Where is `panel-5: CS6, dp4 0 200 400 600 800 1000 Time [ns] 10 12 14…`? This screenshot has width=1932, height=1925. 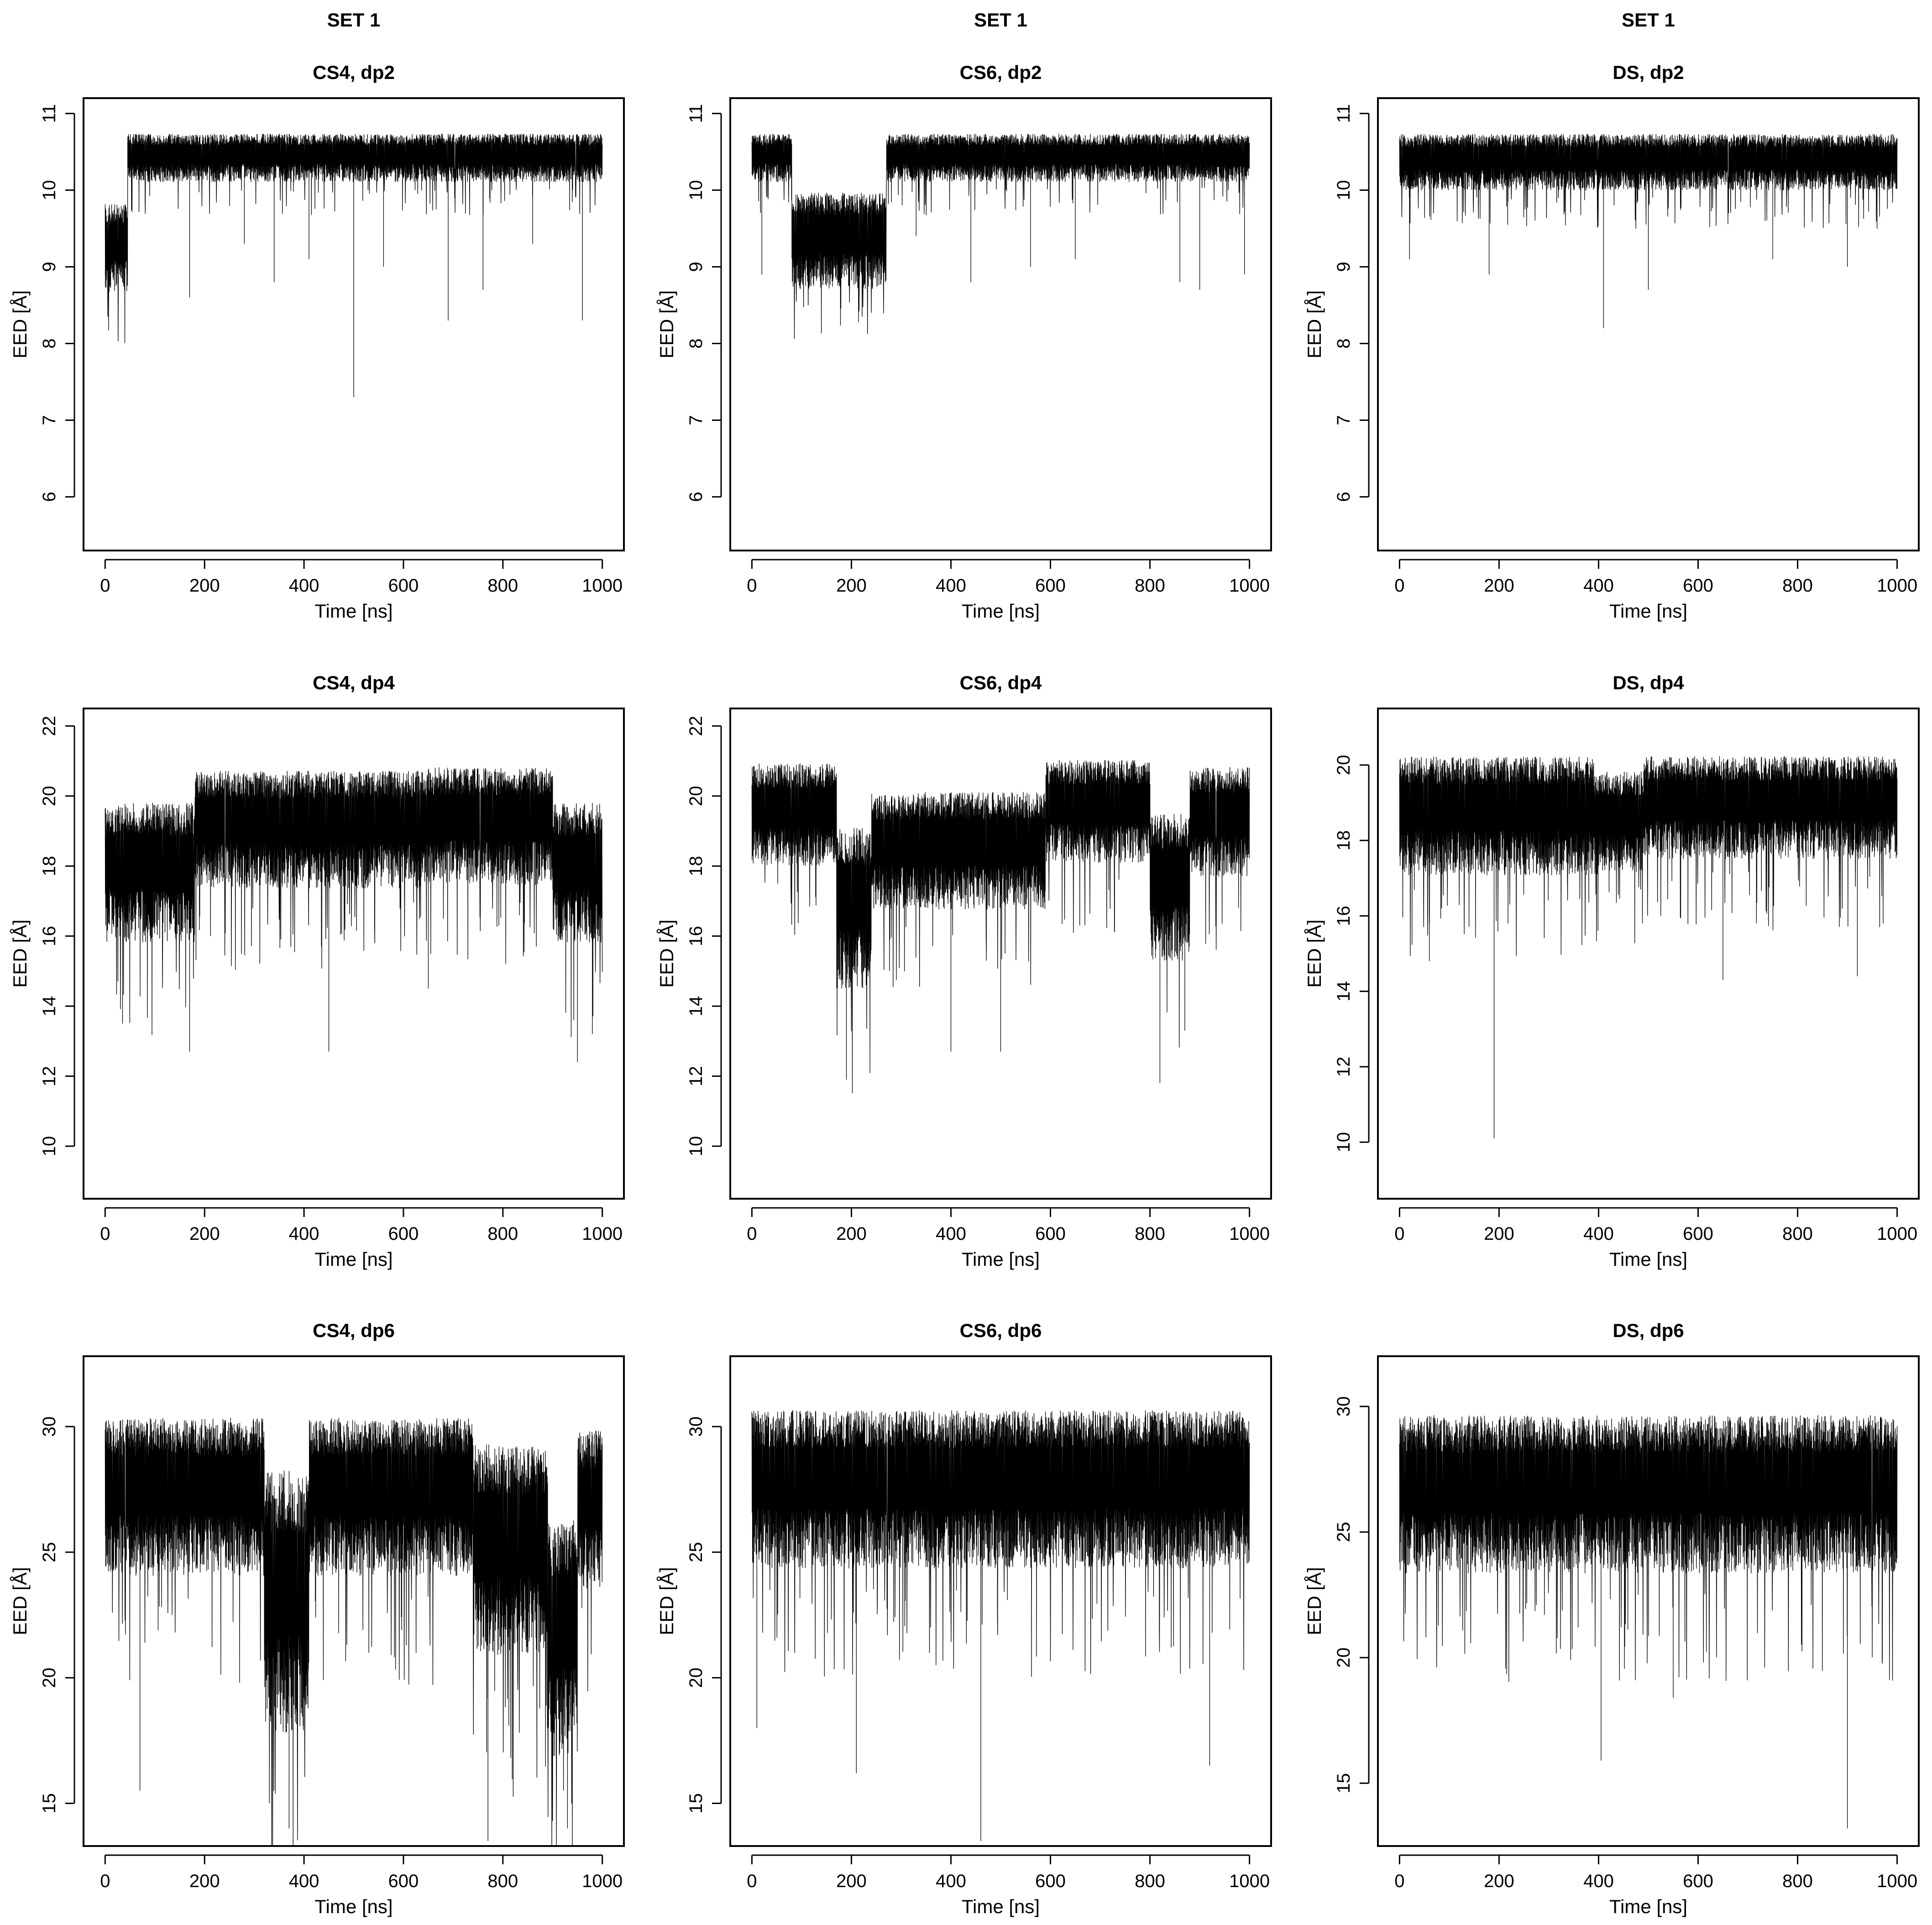 panel-5: CS6, dp4 0 200 400 600 800 1000 Time [ns] 10 12 14… is located at coordinates (964, 971).